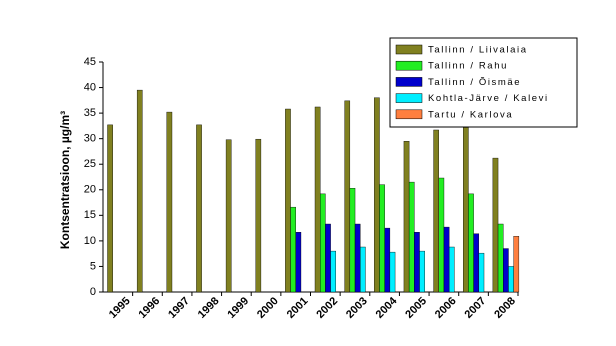  What do you see at coordinates (90, 241) in the screenshot?
I see `y-tick-label: 10` at bounding box center [90, 241].